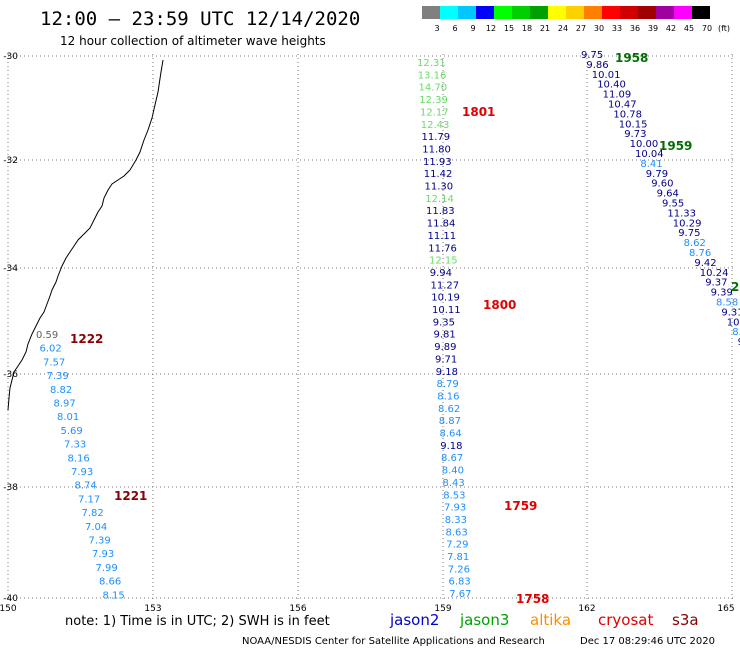  Describe the element at coordinates (442, 609) in the screenshot. I see `longitude-label: 159` at that location.